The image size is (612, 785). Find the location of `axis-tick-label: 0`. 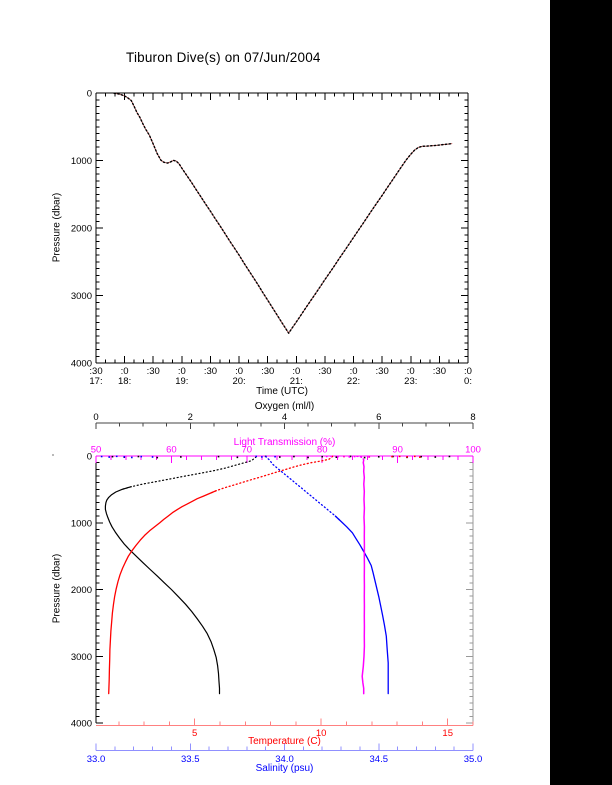

axis-tick-label: 0 is located at coordinates (95, 417).